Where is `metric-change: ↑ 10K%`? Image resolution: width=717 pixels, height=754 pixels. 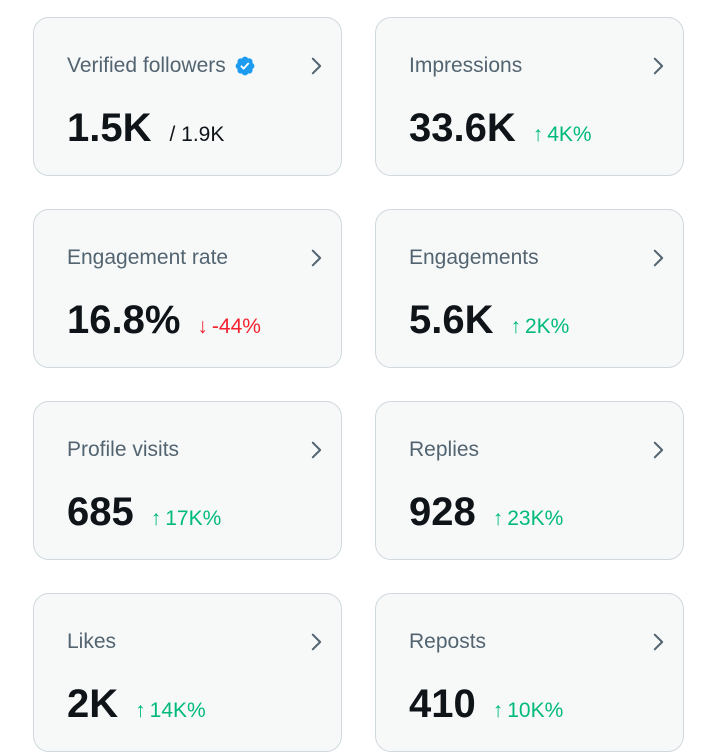
metric-change: ↑ 10K% is located at coordinates (528, 711).